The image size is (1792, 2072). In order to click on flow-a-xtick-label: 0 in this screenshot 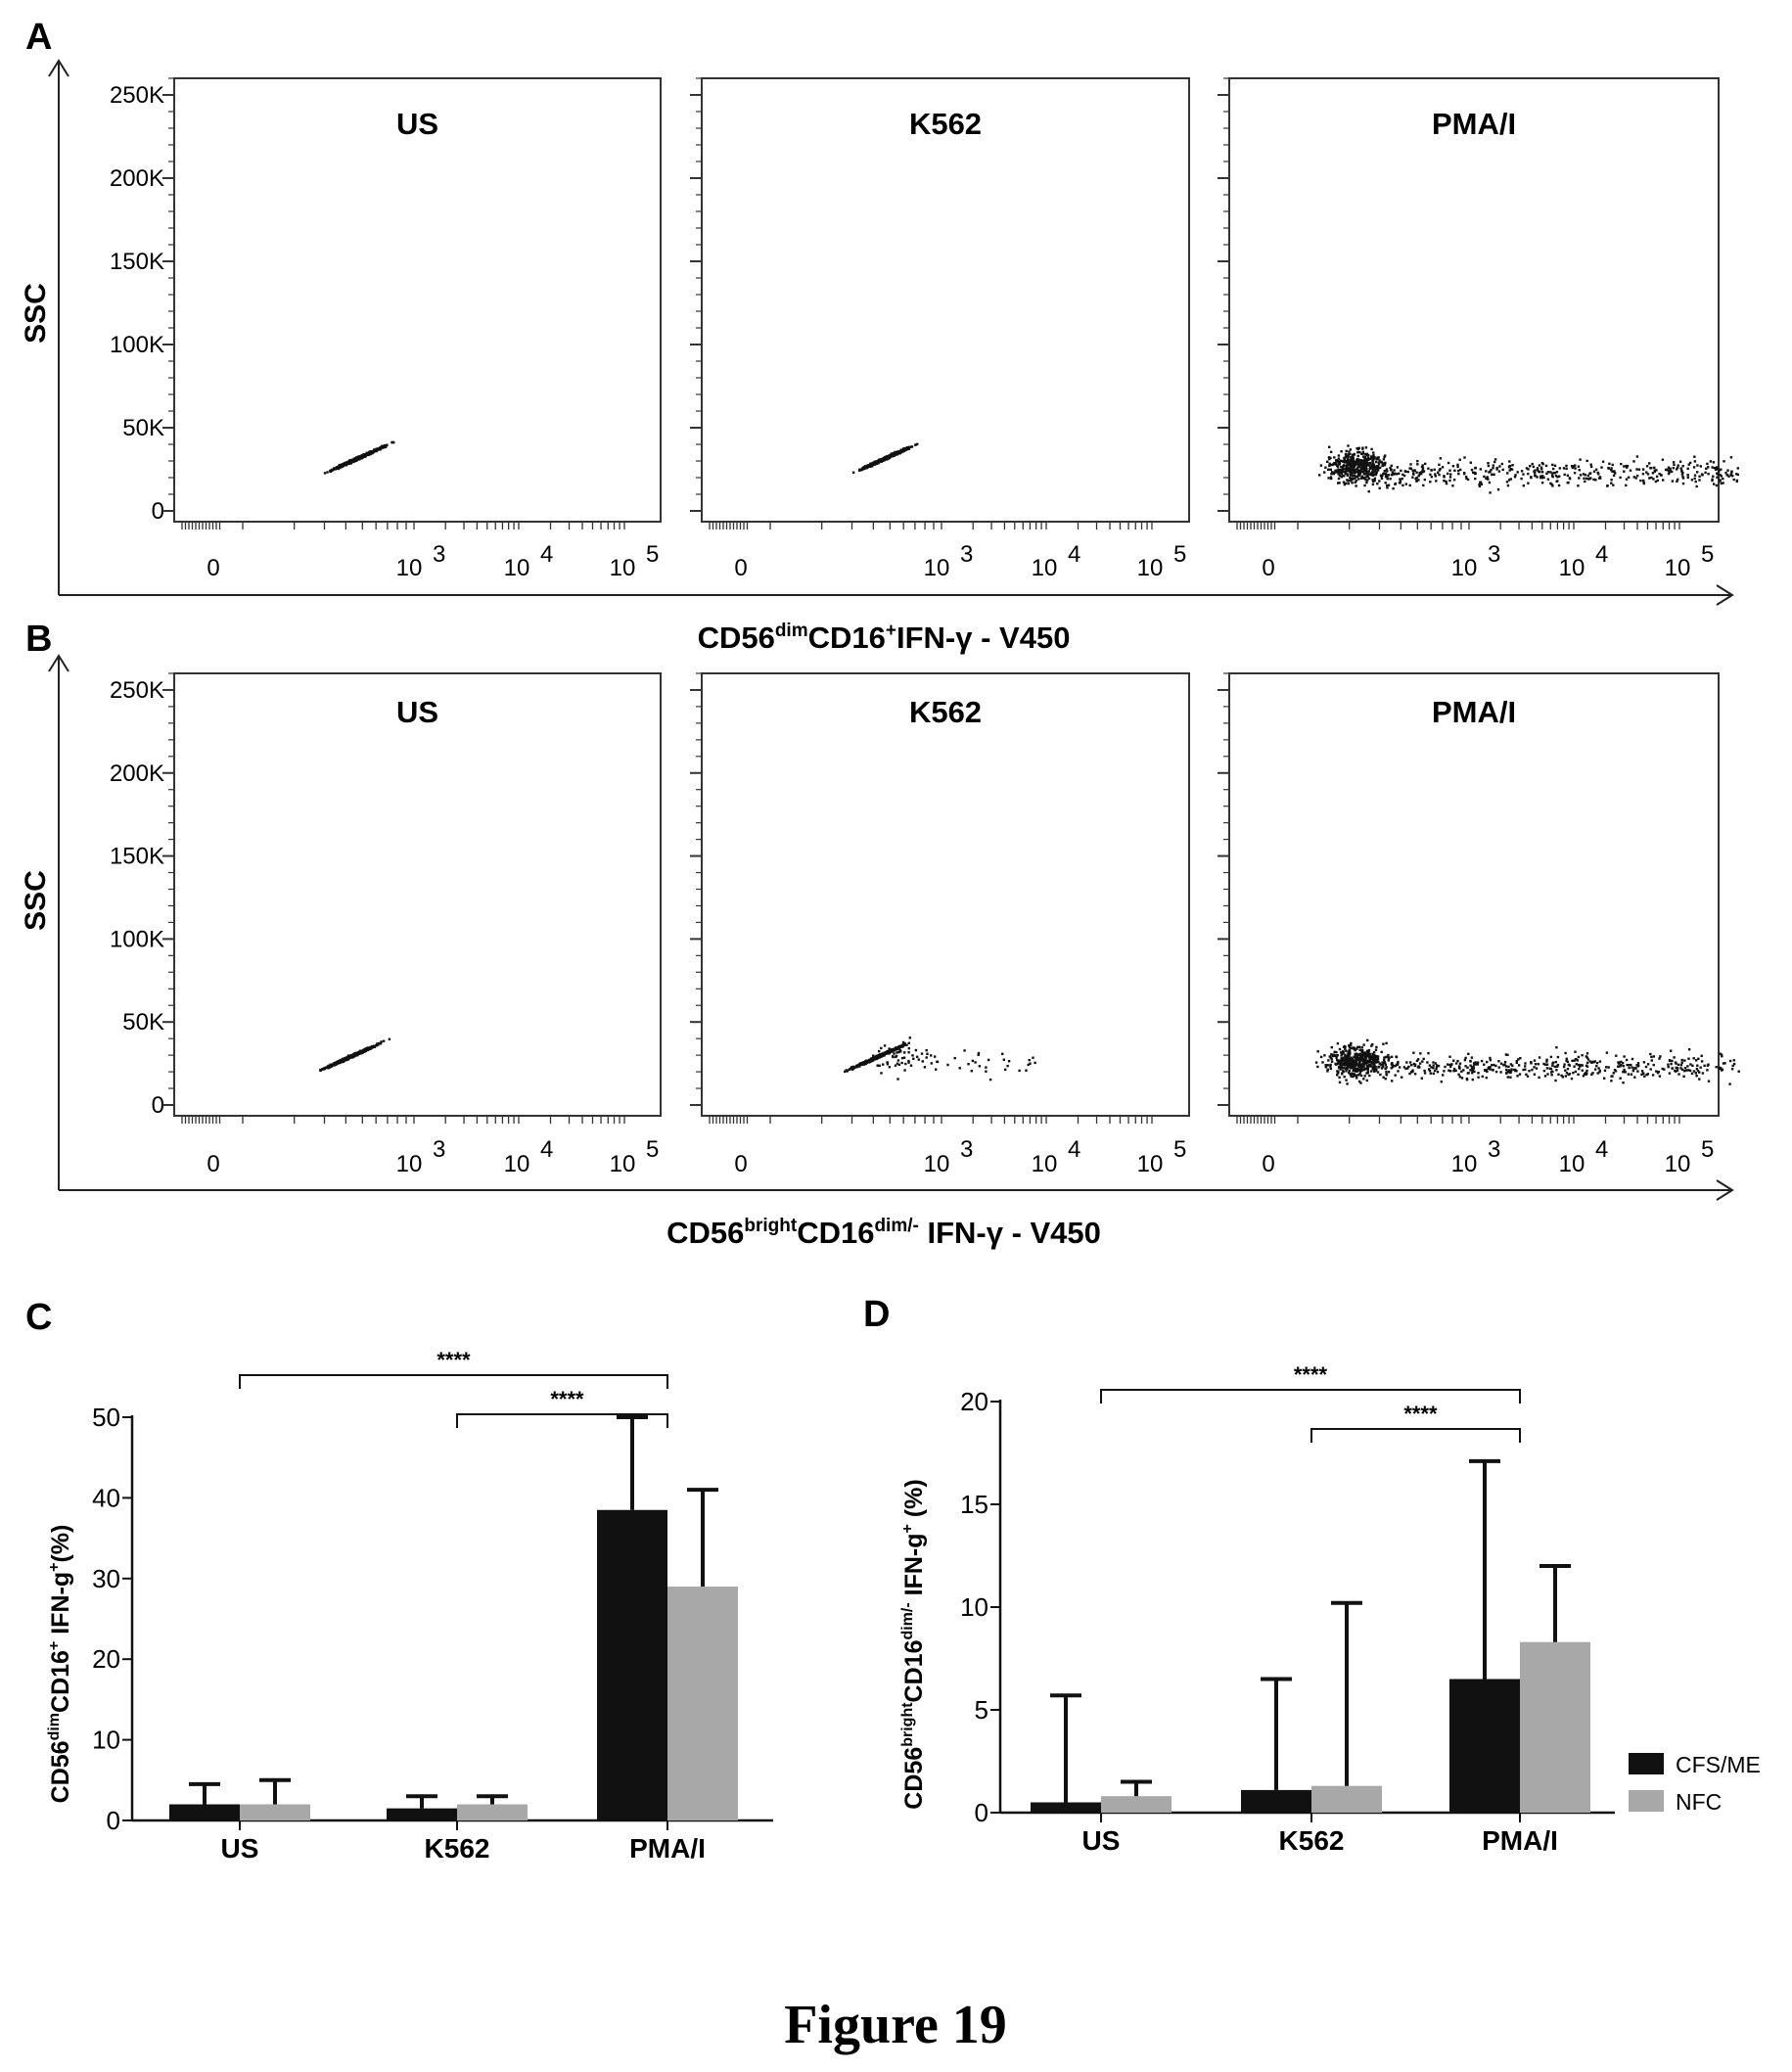, I will do `click(213, 568)`.